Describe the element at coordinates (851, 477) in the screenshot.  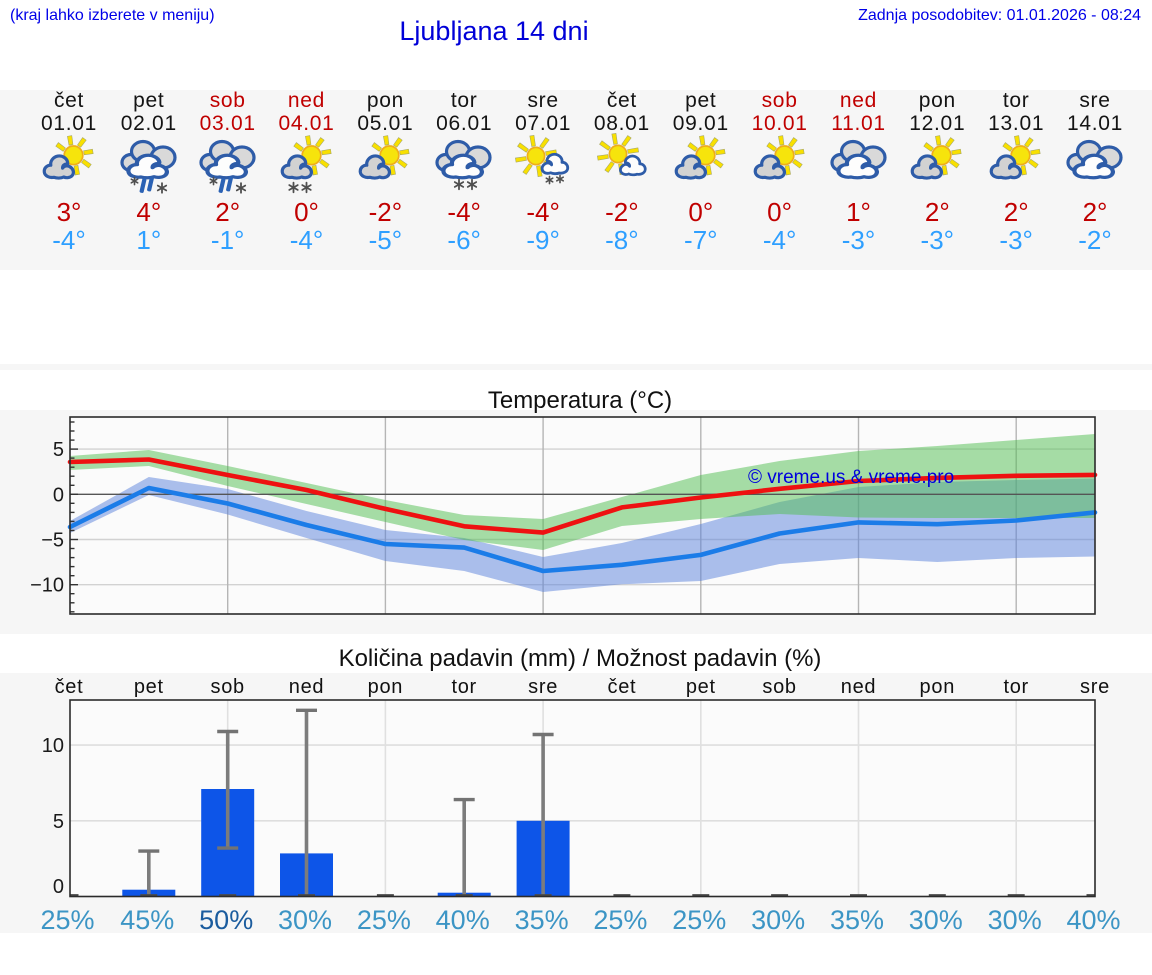
I see `svg-text: © vreme.us & vreme.pro` at that location.